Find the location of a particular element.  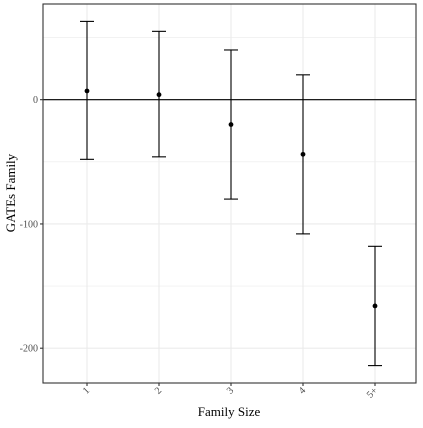

x-tick-label: 4 is located at coordinates (302, 390).